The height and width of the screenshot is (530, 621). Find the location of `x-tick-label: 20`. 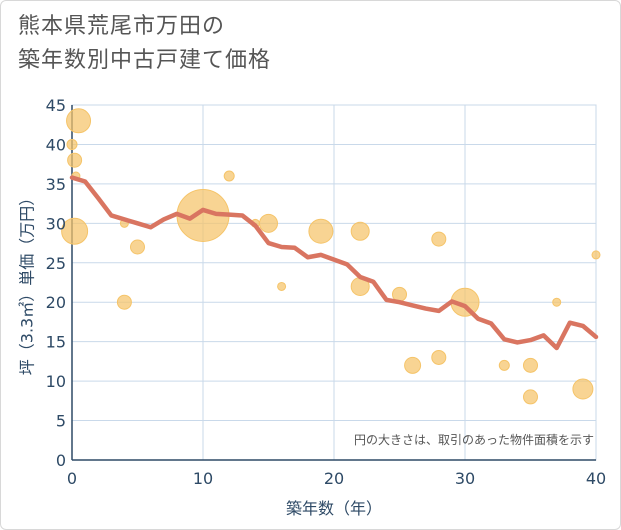

x-tick-label: 20 is located at coordinates (334, 478).